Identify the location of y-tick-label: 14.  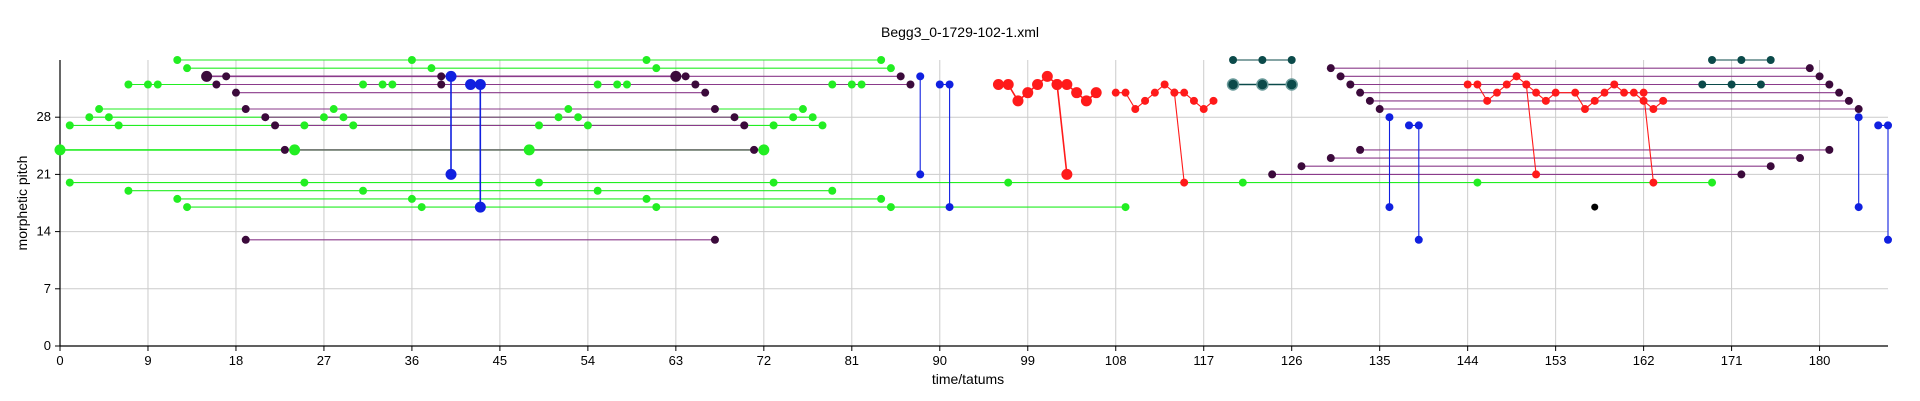
(44, 231).